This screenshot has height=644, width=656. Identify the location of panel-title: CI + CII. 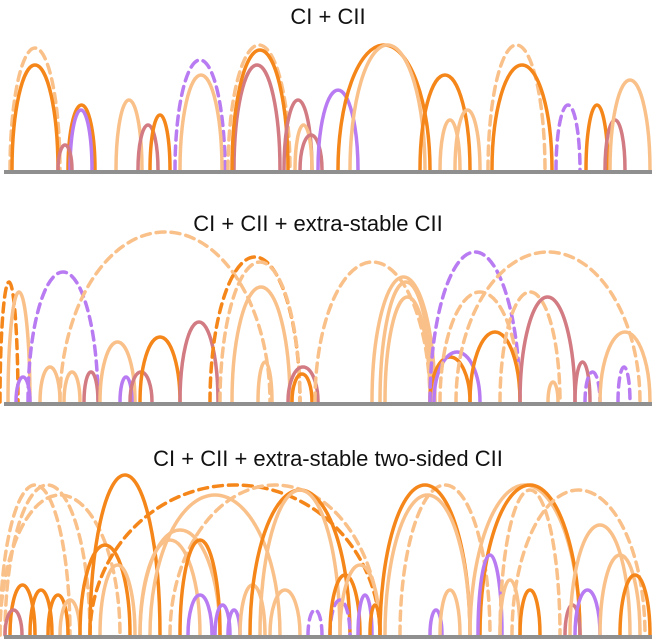
(327, 16).